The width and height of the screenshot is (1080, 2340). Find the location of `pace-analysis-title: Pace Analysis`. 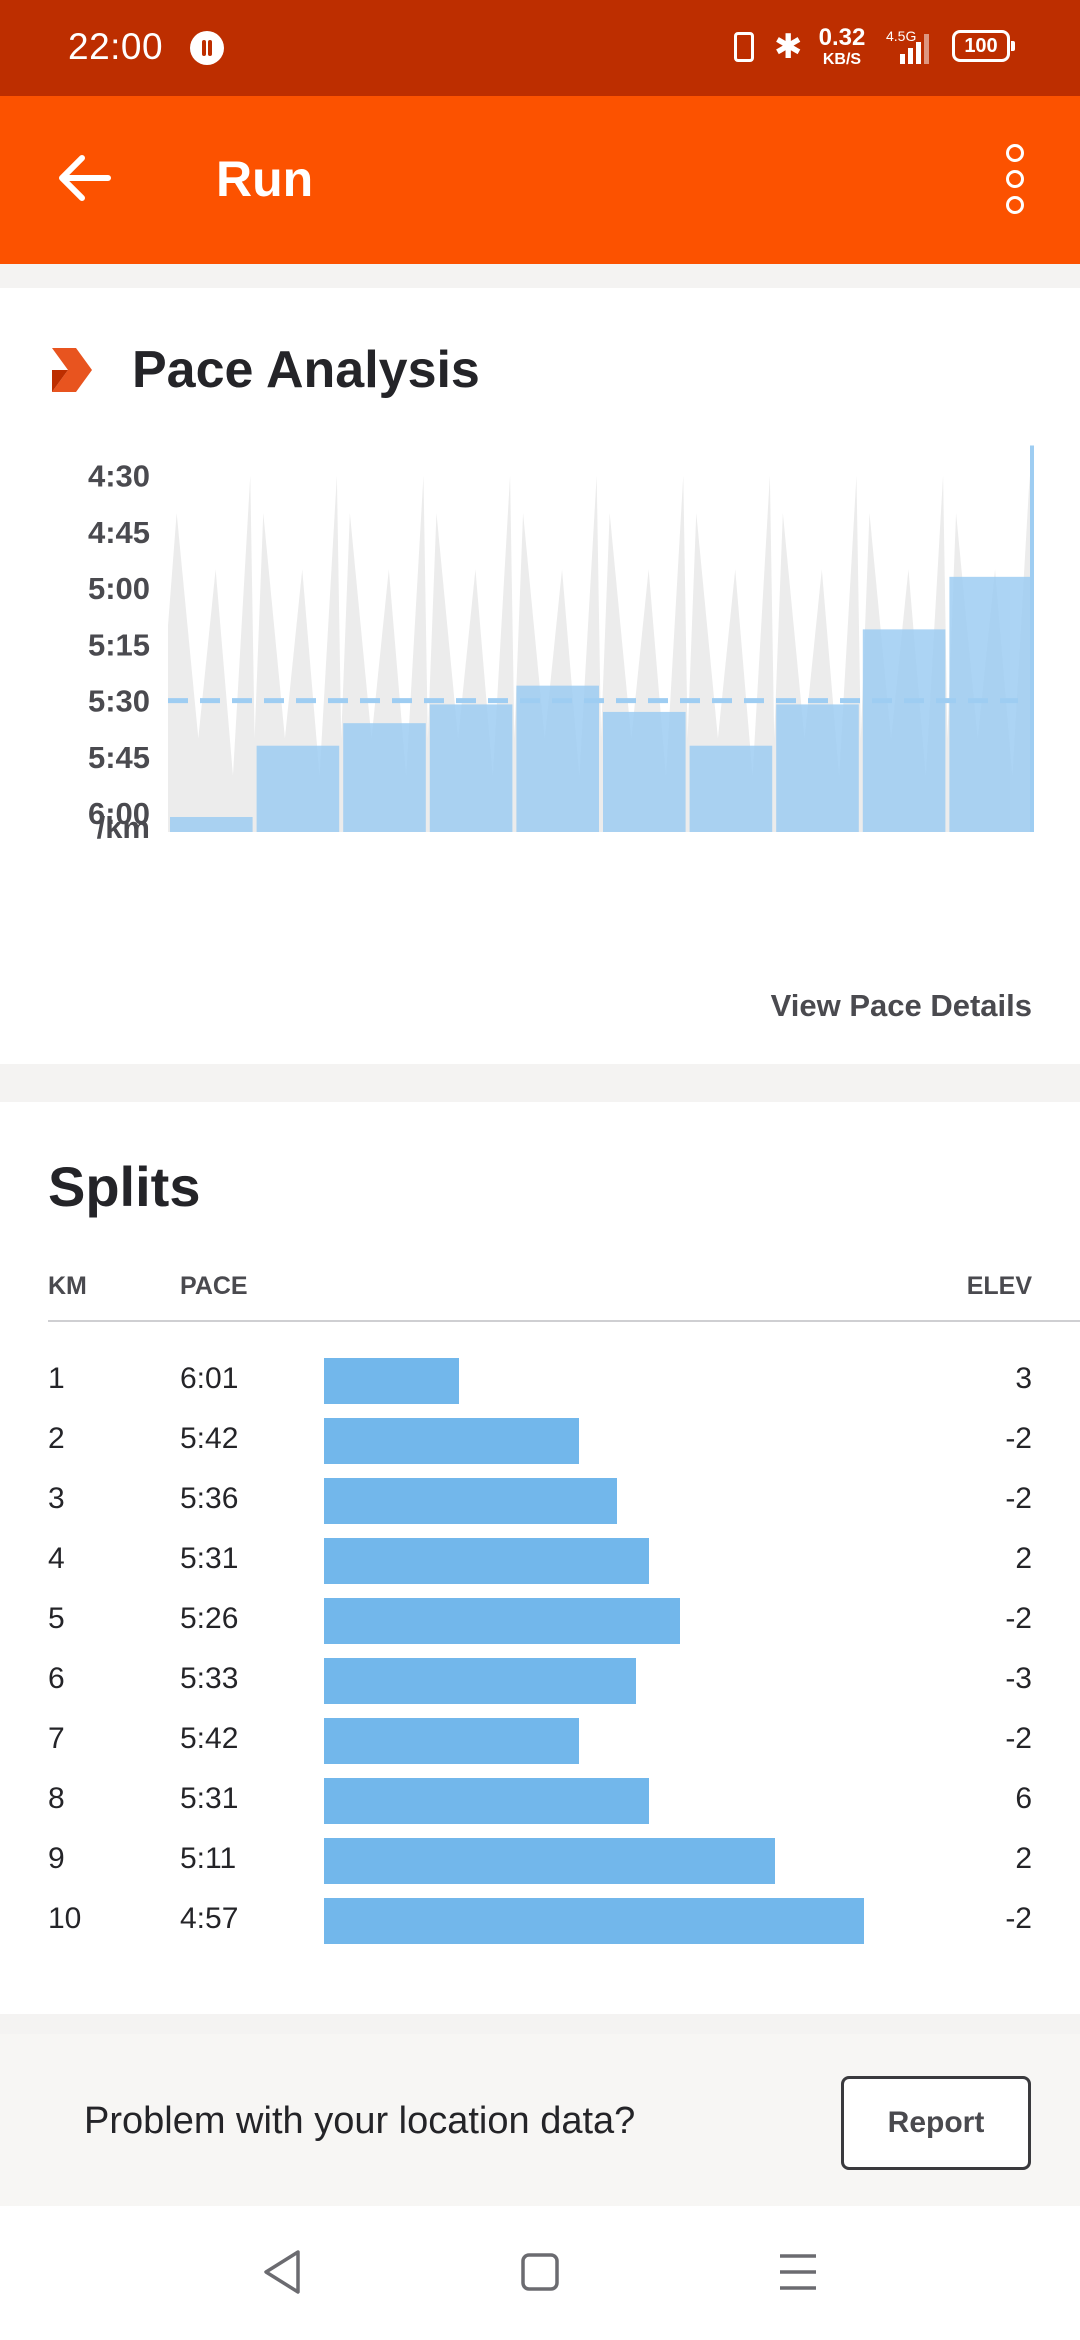

pace-analysis-title: Pace Analysis is located at coordinates (306, 370).